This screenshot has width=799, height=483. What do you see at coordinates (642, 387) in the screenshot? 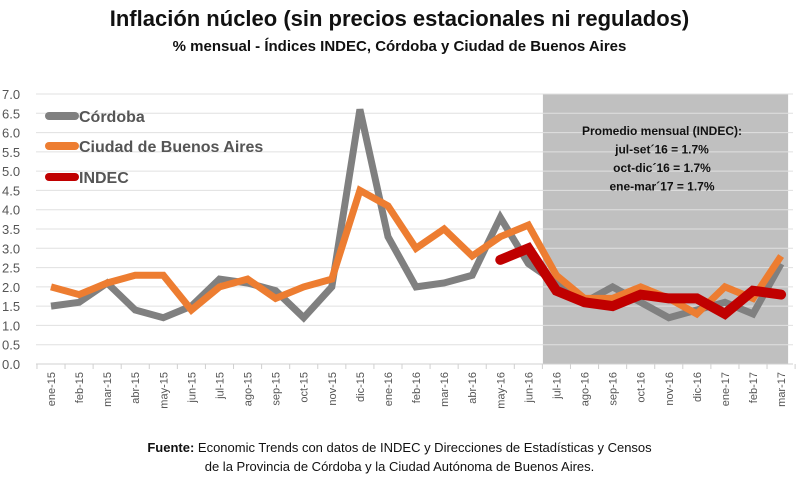
I see `x-tick-label: oct-16` at bounding box center [642, 387].